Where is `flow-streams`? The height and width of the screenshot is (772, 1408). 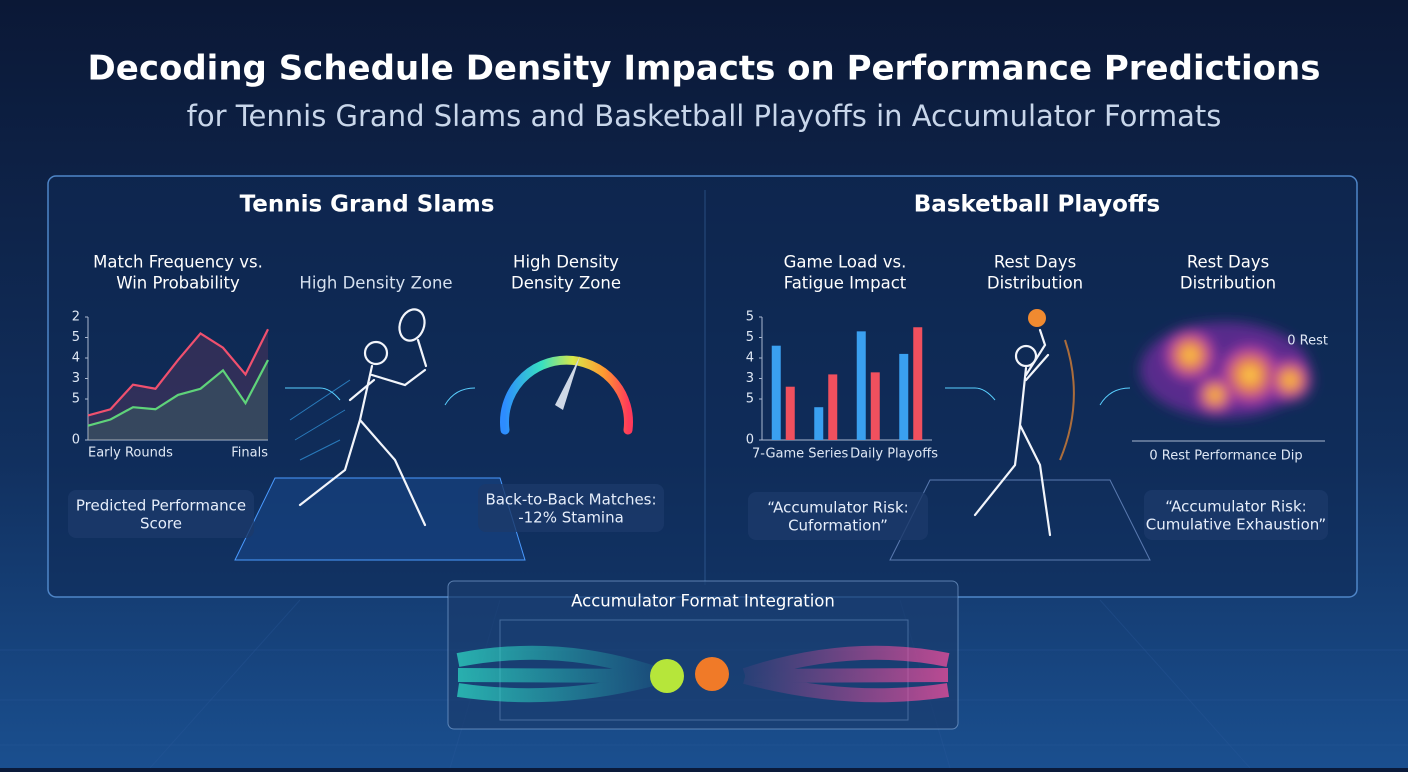
flow-streams is located at coordinates (703, 674).